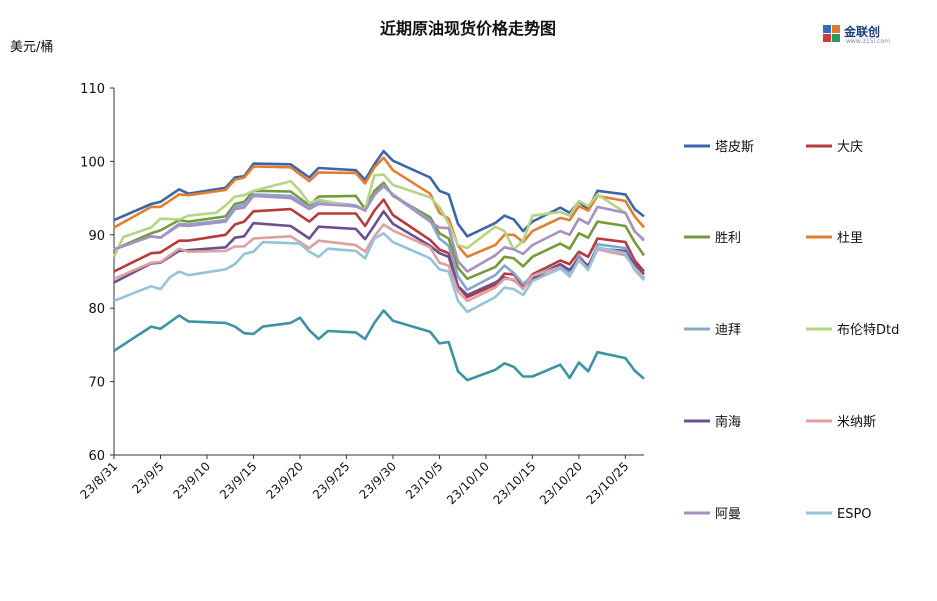 This screenshot has width=937, height=601. What do you see at coordinates (96, 456) in the screenshot?
I see `y-tick-label: 60` at bounding box center [96, 456].